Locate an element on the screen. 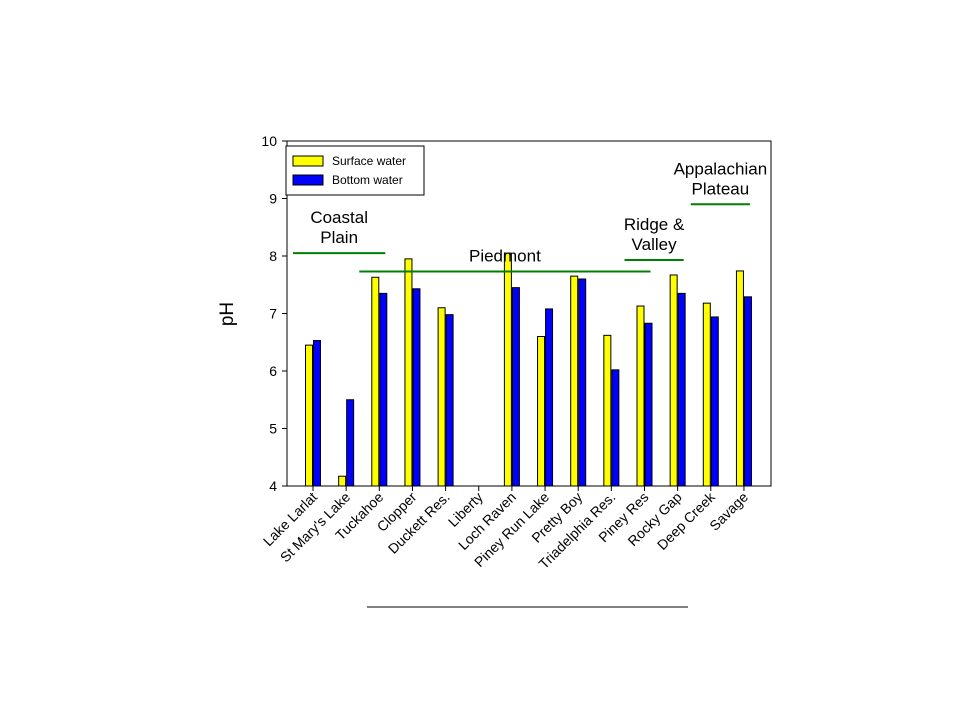 The image size is (960, 720). region-label: Plain is located at coordinates (339, 237).